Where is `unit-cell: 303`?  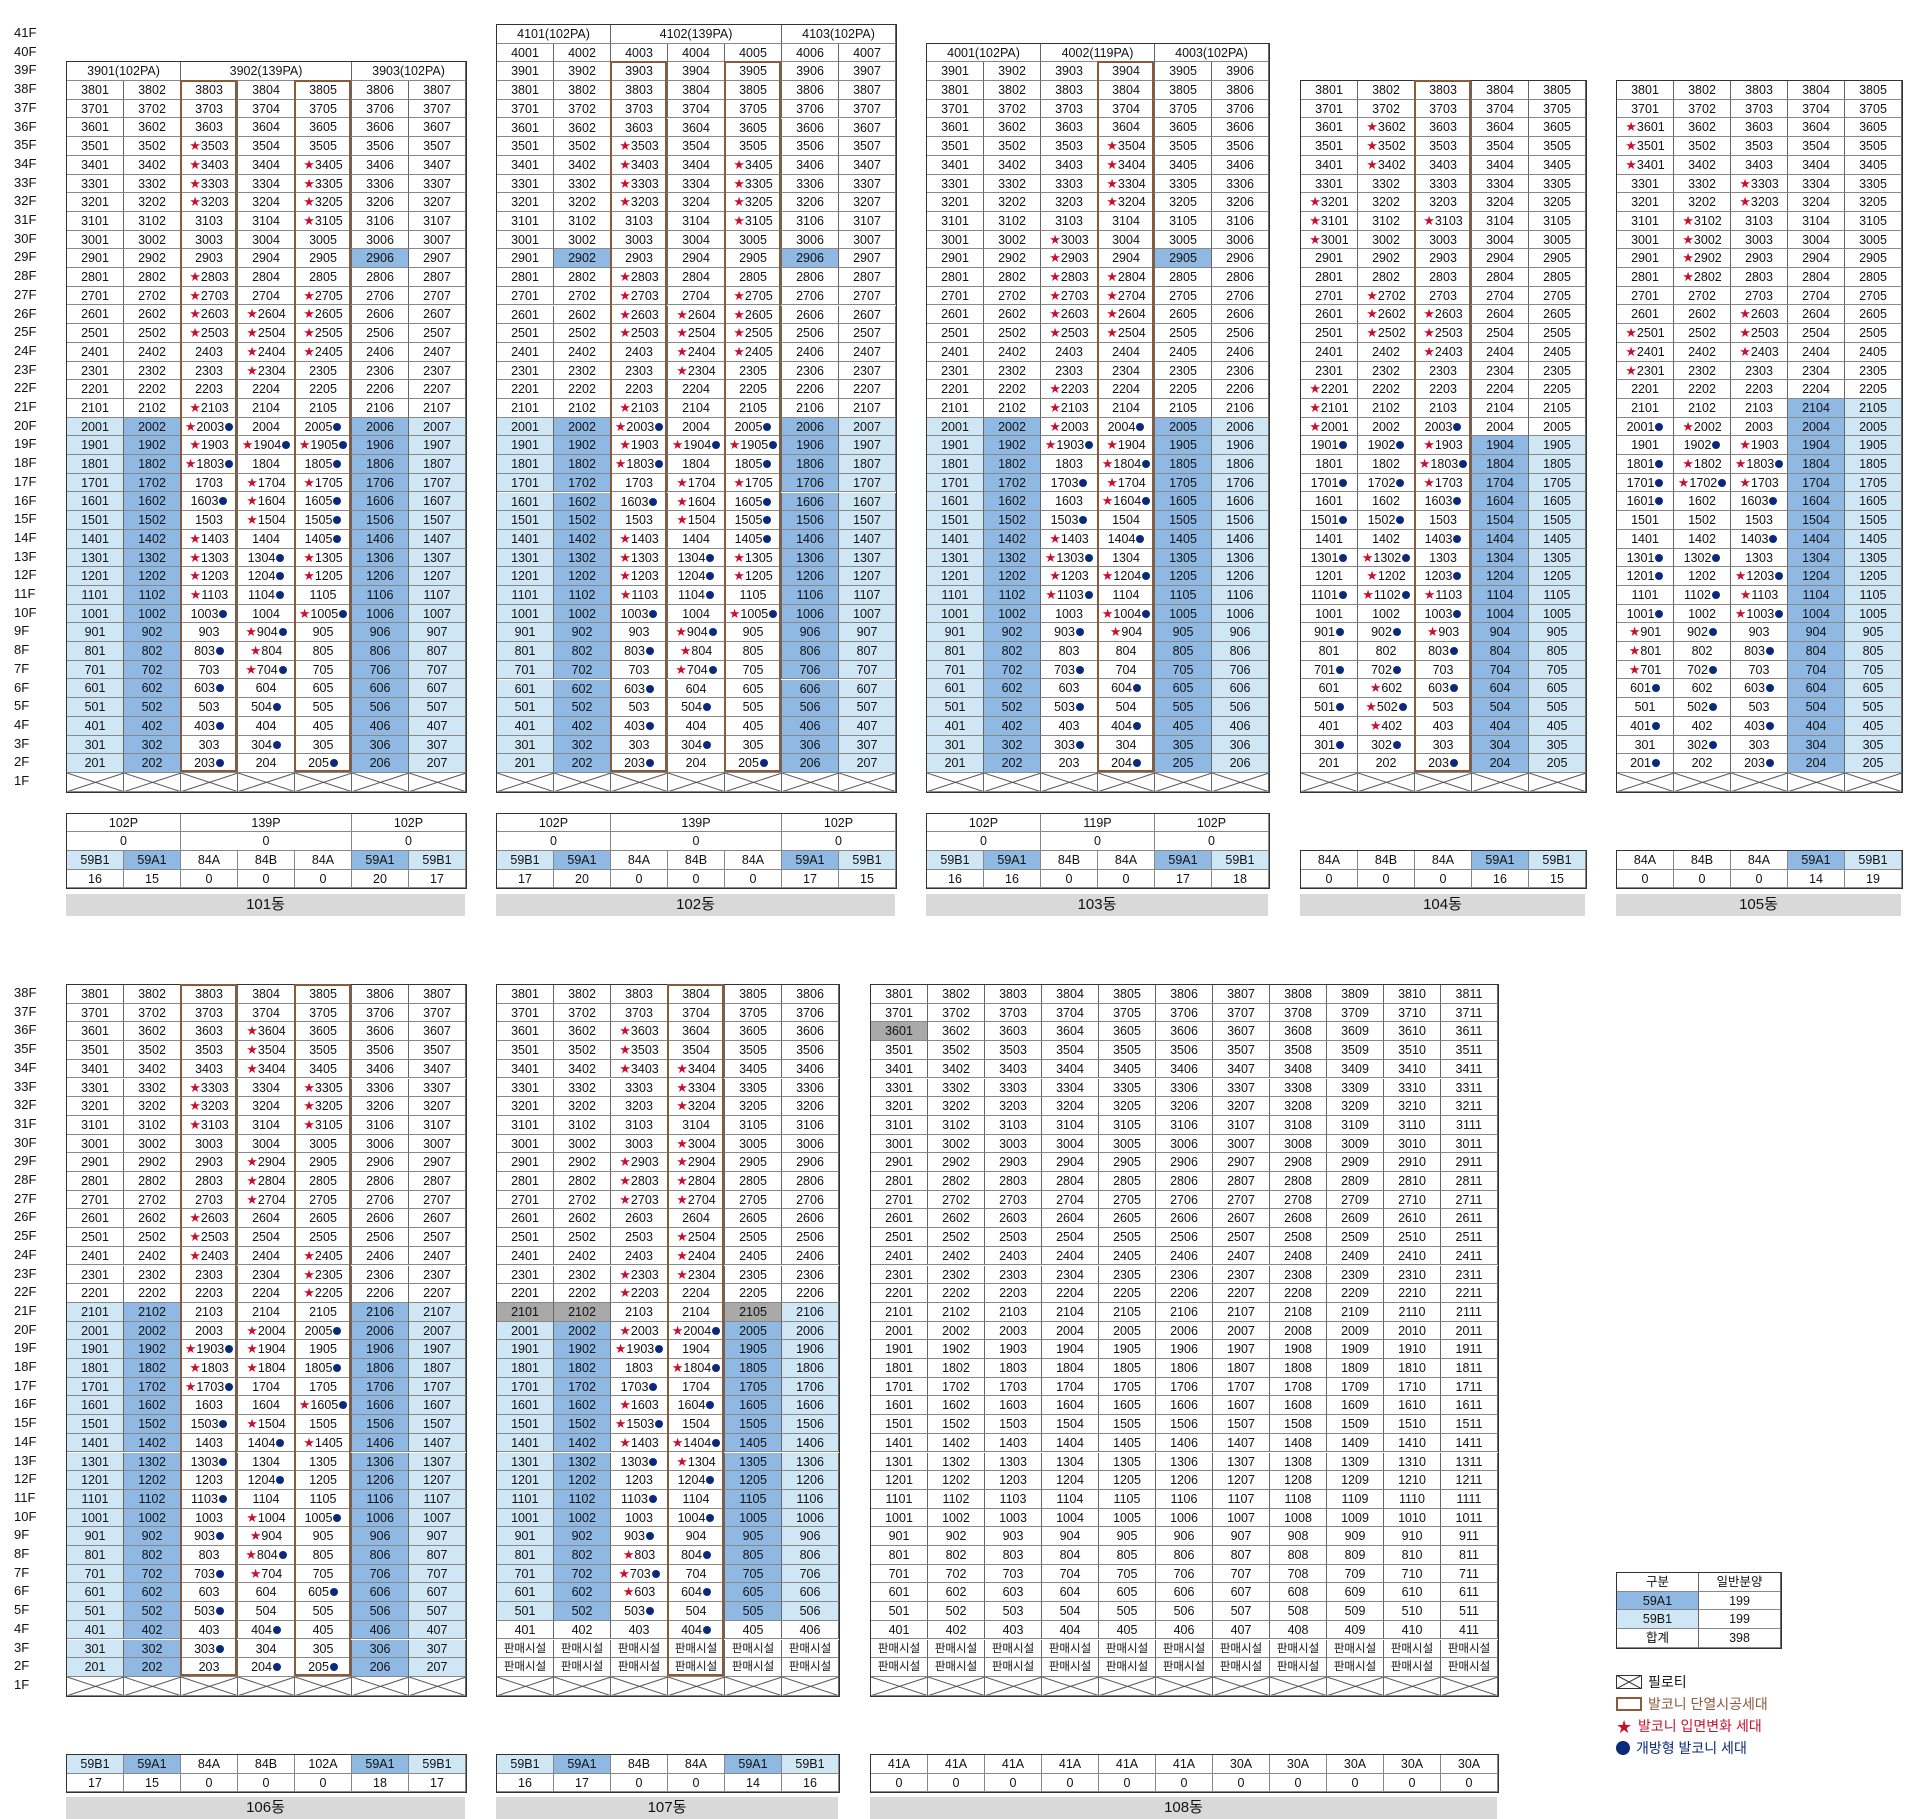 unit-cell: 303 is located at coordinates (1069, 745).